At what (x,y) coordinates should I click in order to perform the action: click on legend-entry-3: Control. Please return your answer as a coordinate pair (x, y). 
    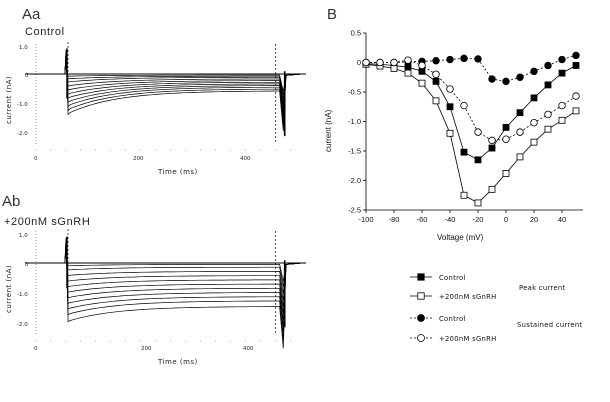
    Looking at the image, I should click on (452, 319).